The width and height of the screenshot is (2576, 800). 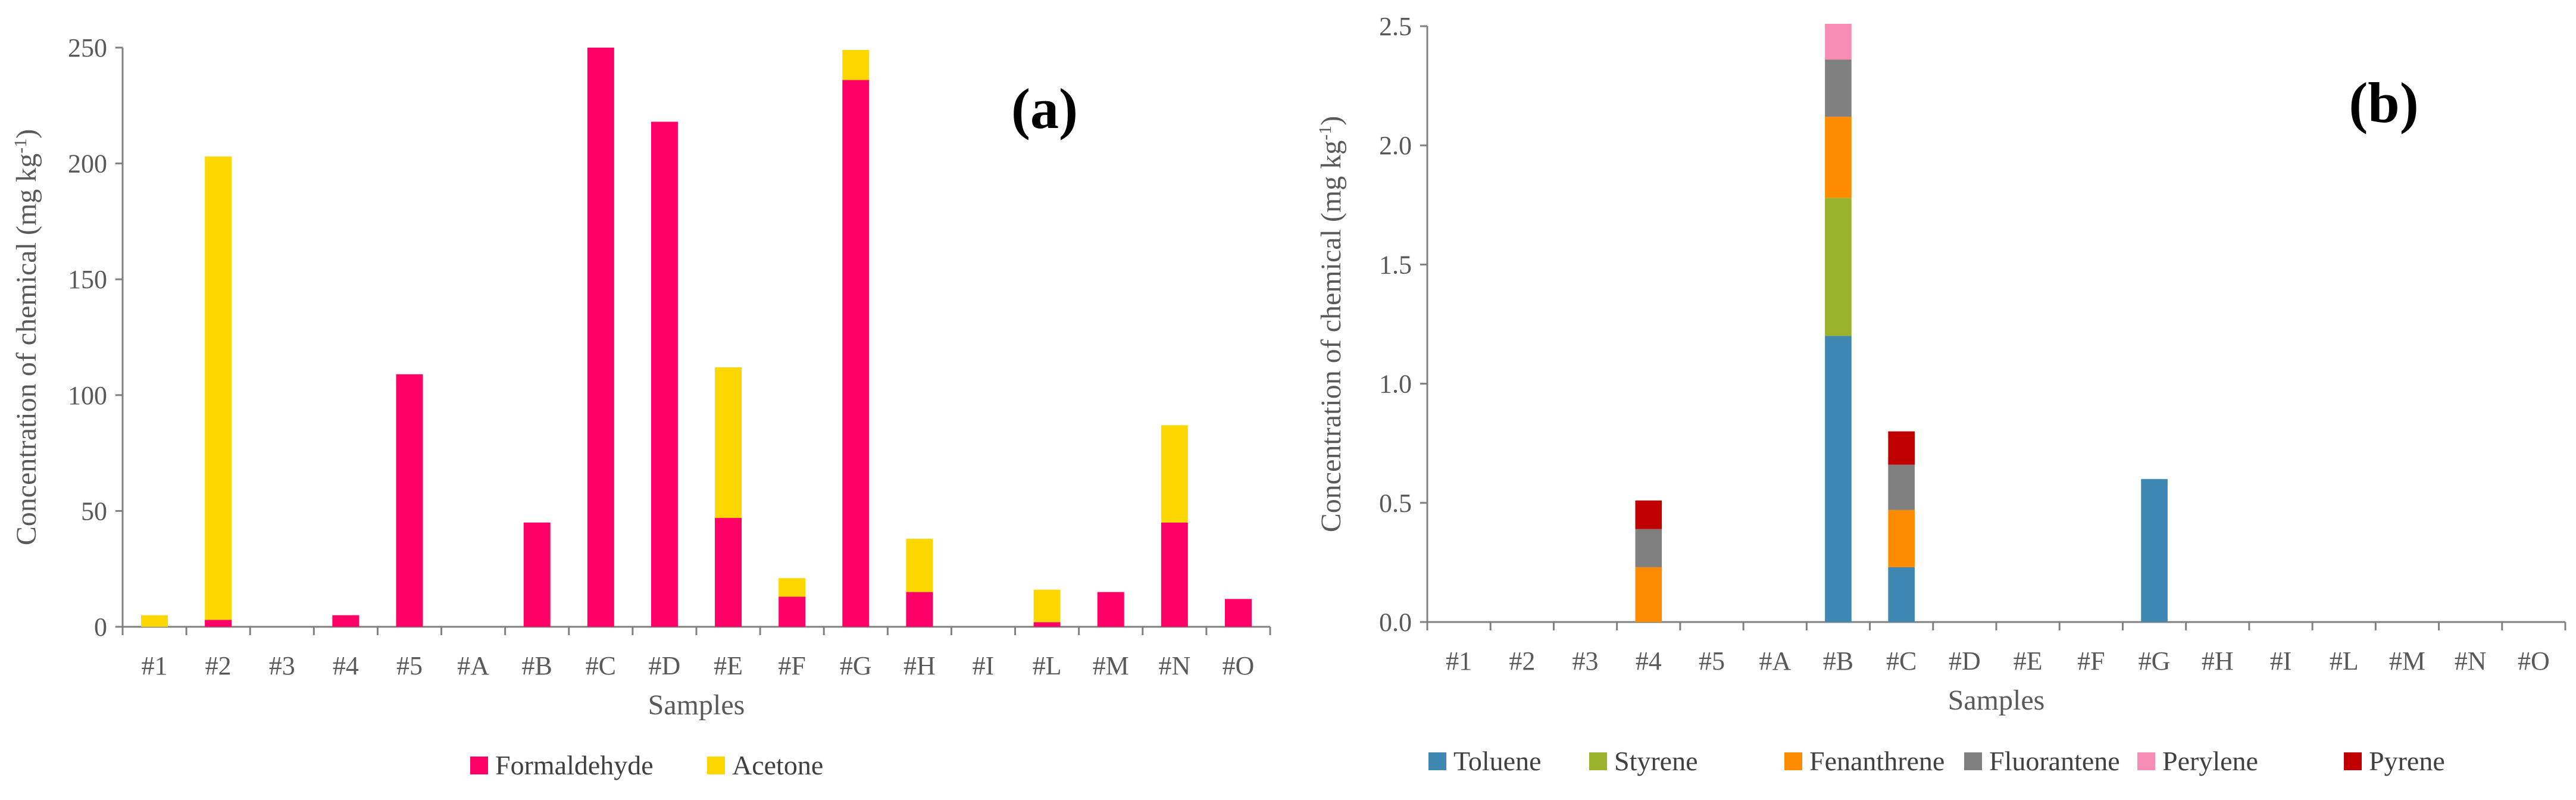 What do you see at coordinates (716, 765) in the screenshot?
I see `legend-swatch-acetone` at bounding box center [716, 765].